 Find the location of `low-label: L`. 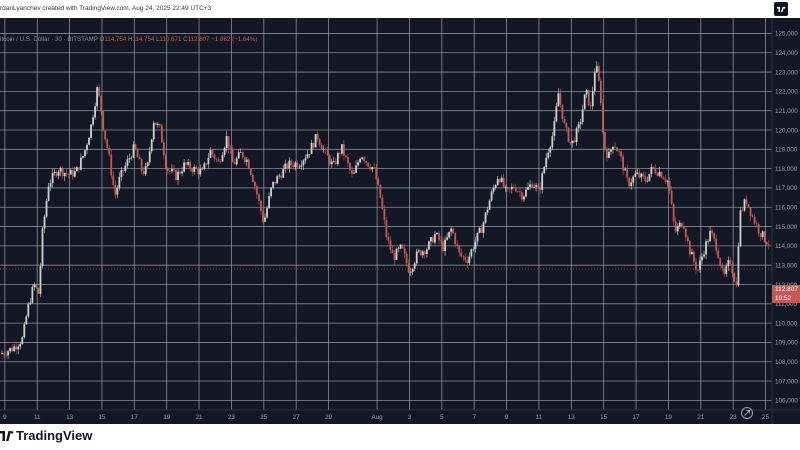

low-label: L is located at coordinates (158, 39).